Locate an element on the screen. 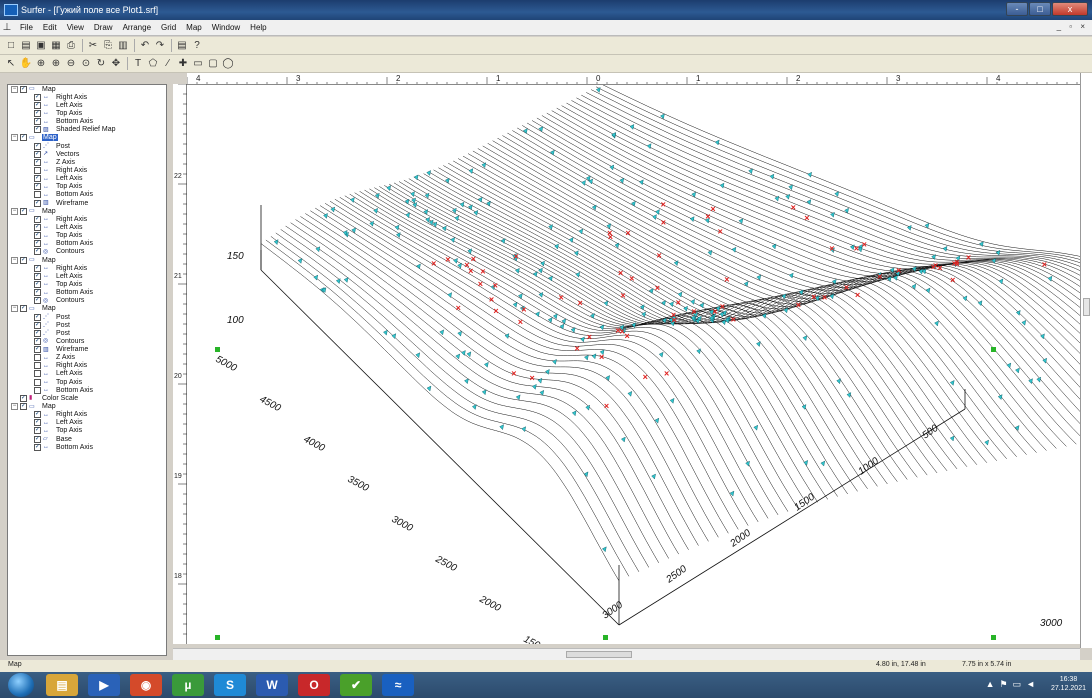 The image size is (1092, 698). symbol-icon: ✚ is located at coordinates (183, 63).